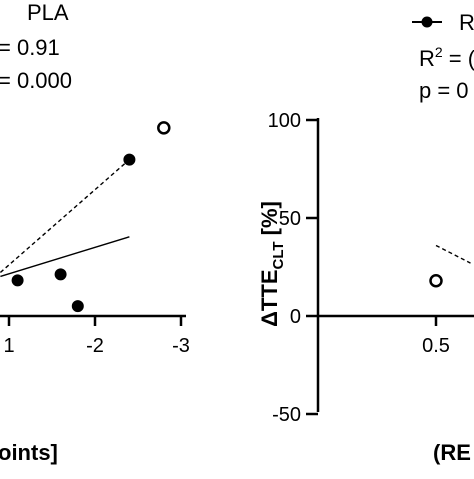  I want to click on right-y-label-unit: [%], so click(269, 221).